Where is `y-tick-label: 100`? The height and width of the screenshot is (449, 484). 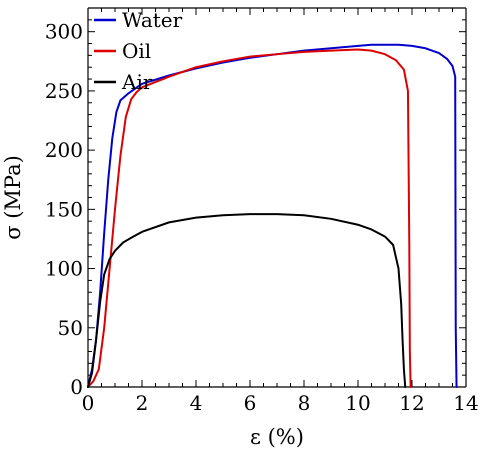
y-tick-label: 100 is located at coordinates (64, 269).